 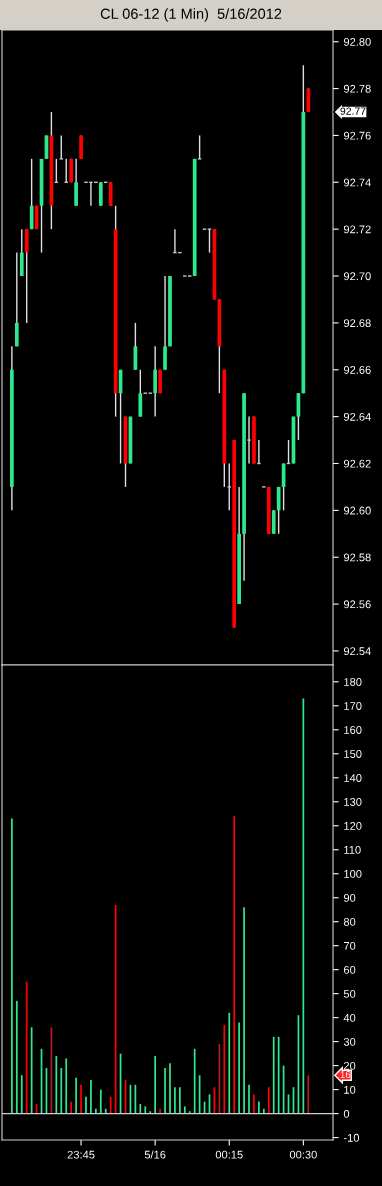 I want to click on y-tick-label: 92.66, so click(x=357, y=370).